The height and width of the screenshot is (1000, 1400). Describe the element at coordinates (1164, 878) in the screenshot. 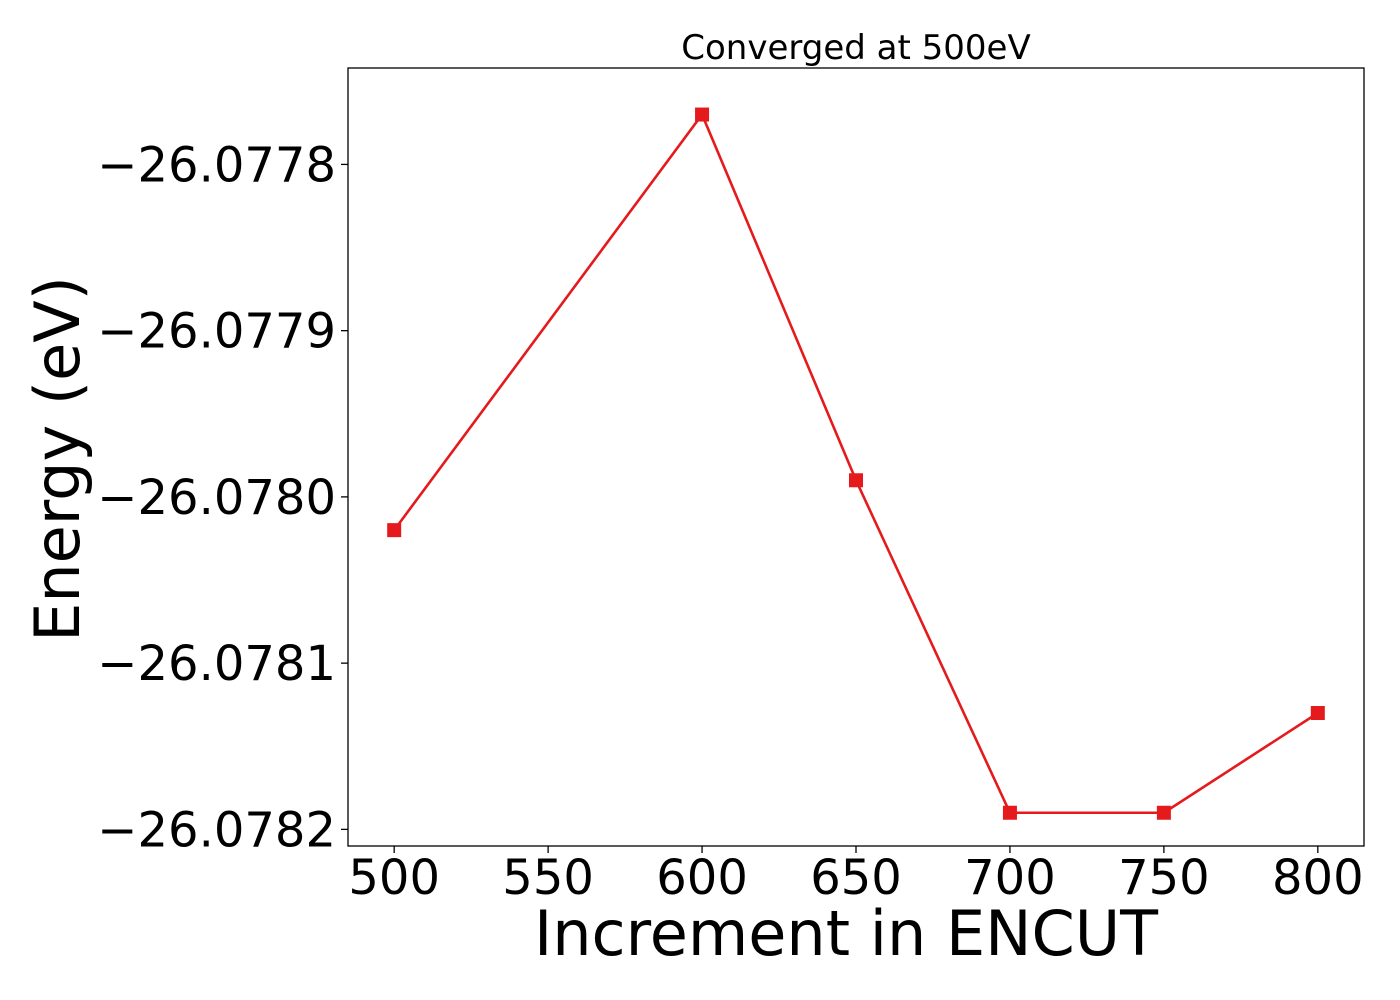

I see `x-tick-label: 750` at that location.